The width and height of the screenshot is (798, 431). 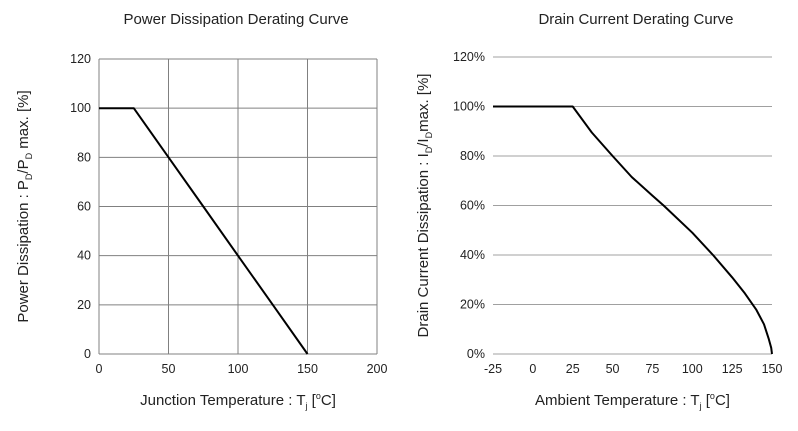 I want to click on y-tick-label: 0, so click(x=87, y=354).